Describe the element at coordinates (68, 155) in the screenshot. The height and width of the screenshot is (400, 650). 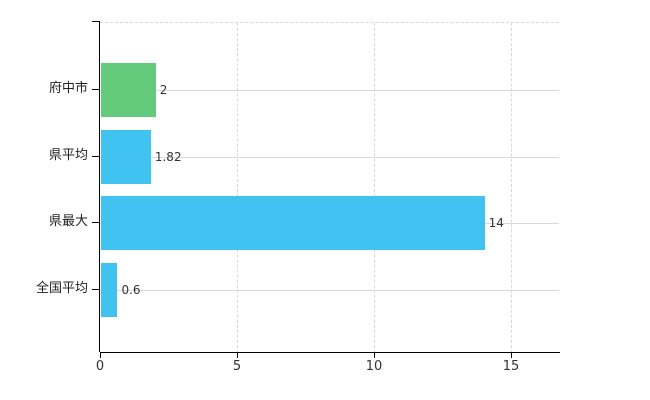
I see `category-label: 県平均` at that location.